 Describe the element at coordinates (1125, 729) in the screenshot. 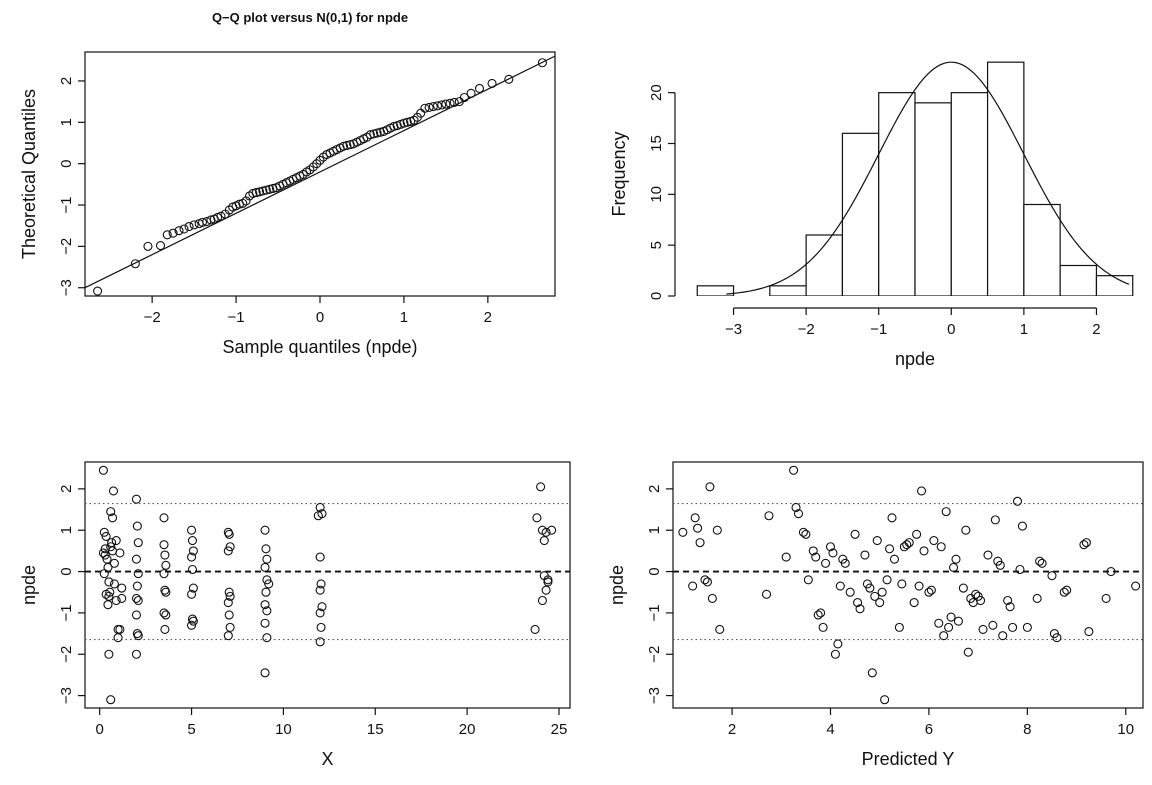

I see `x-tick-label: 10` at that location.